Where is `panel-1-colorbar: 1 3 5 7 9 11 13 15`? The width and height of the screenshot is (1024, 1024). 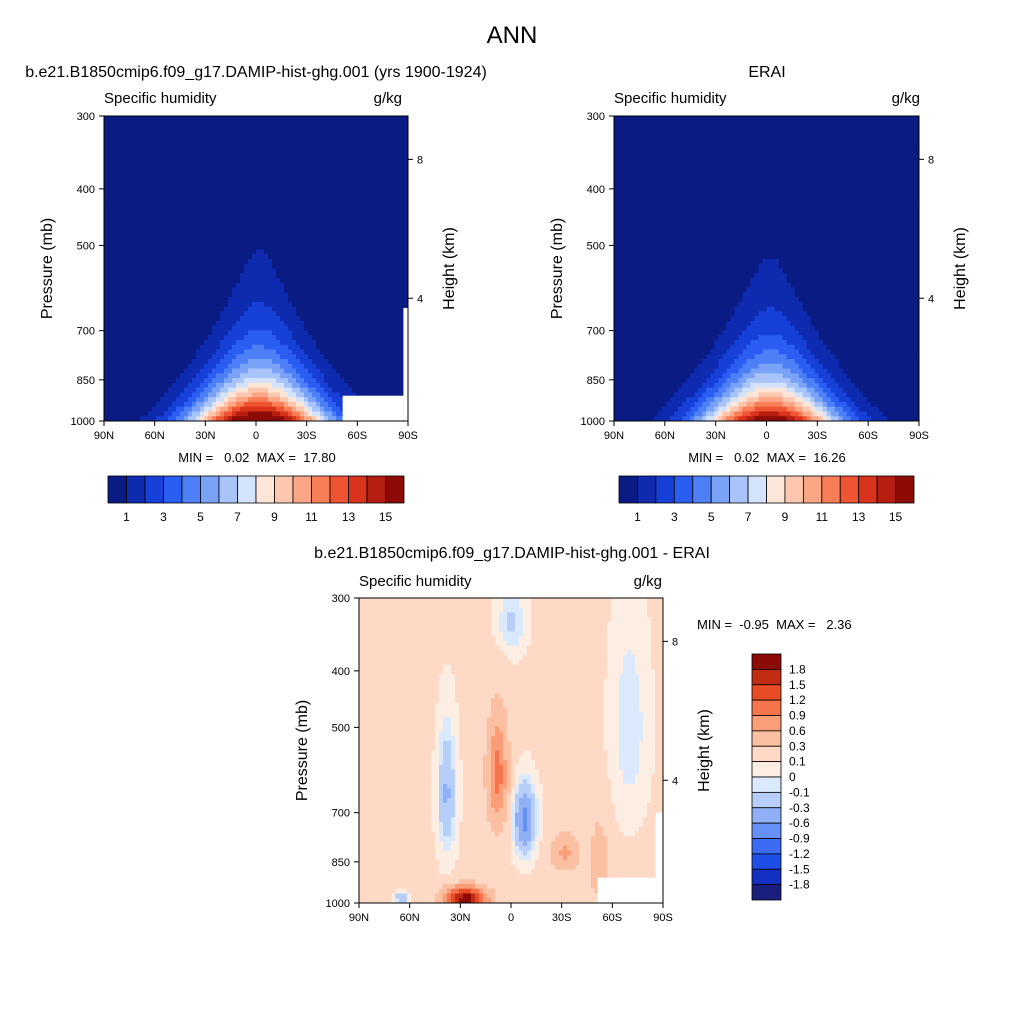 panel-1-colorbar: 1 3 5 7 9 11 13 15 is located at coordinates (256, 499).